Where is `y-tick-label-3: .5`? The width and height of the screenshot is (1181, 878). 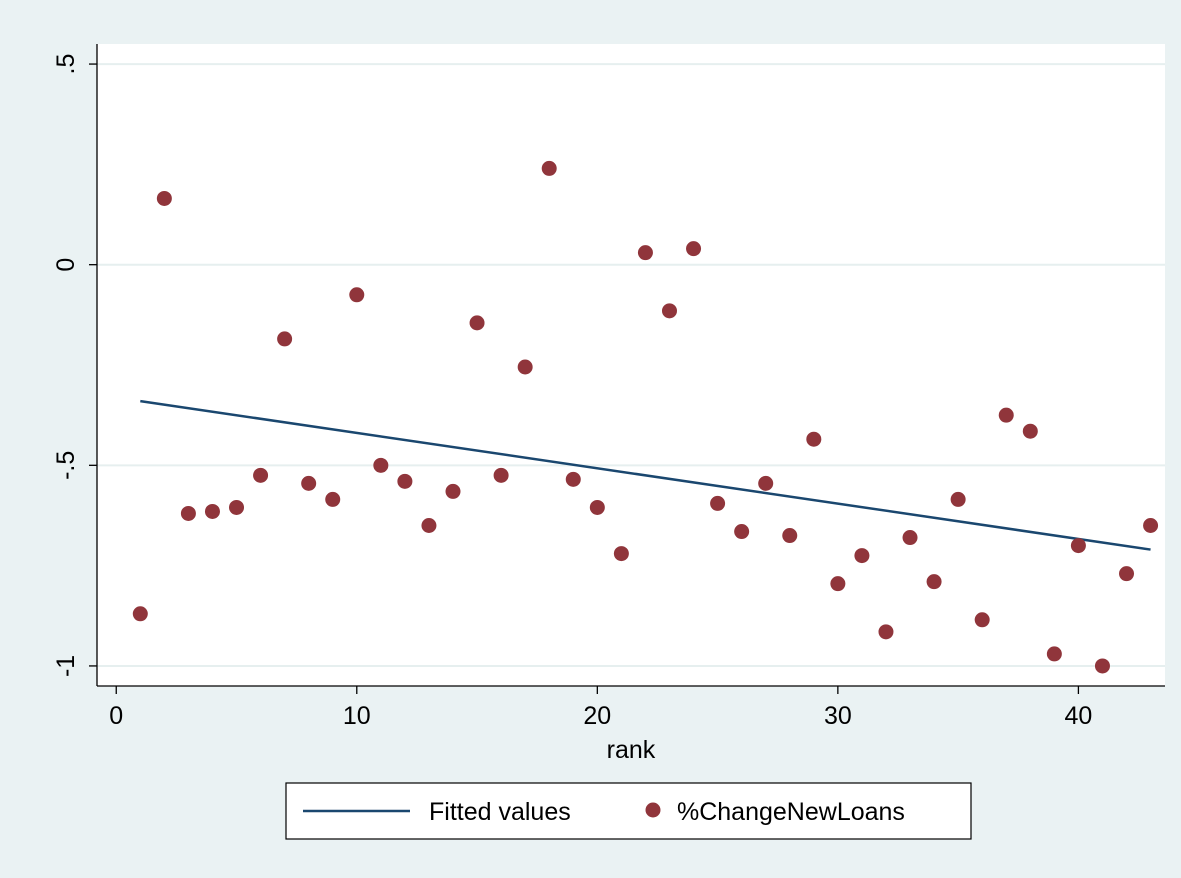 y-tick-label-3: .5 is located at coordinates (66, 64).